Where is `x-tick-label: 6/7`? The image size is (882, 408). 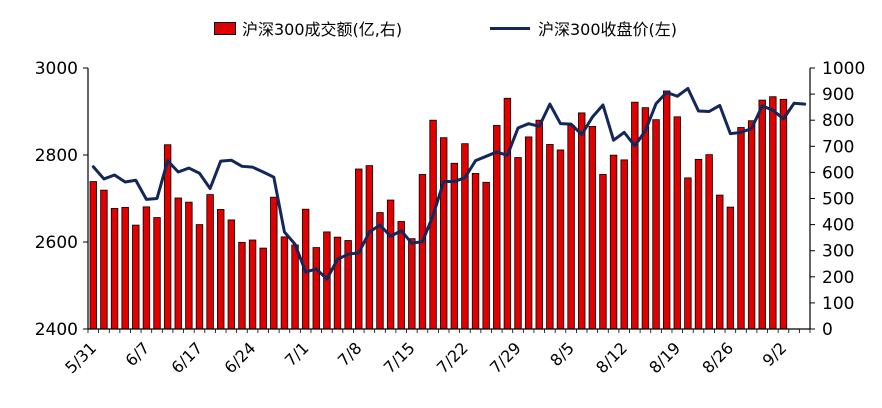
x-tick-label: 6/7 is located at coordinates (138, 354).